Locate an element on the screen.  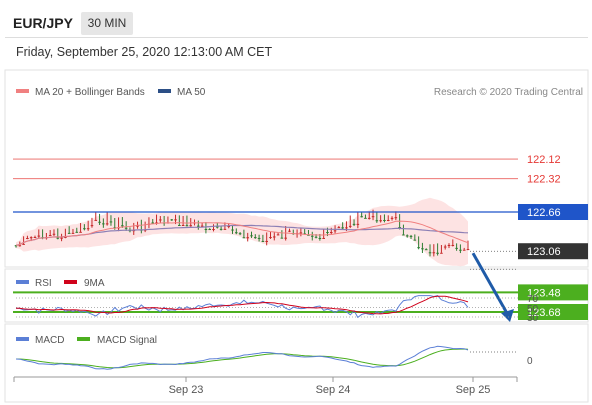
header-divider is located at coordinates (296, 37).